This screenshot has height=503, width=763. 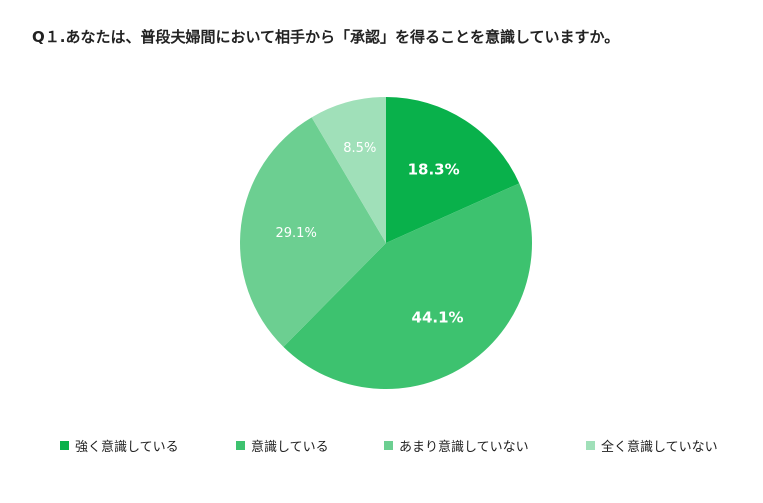 I want to click on legend-label: 意識している, so click(x=290, y=447).